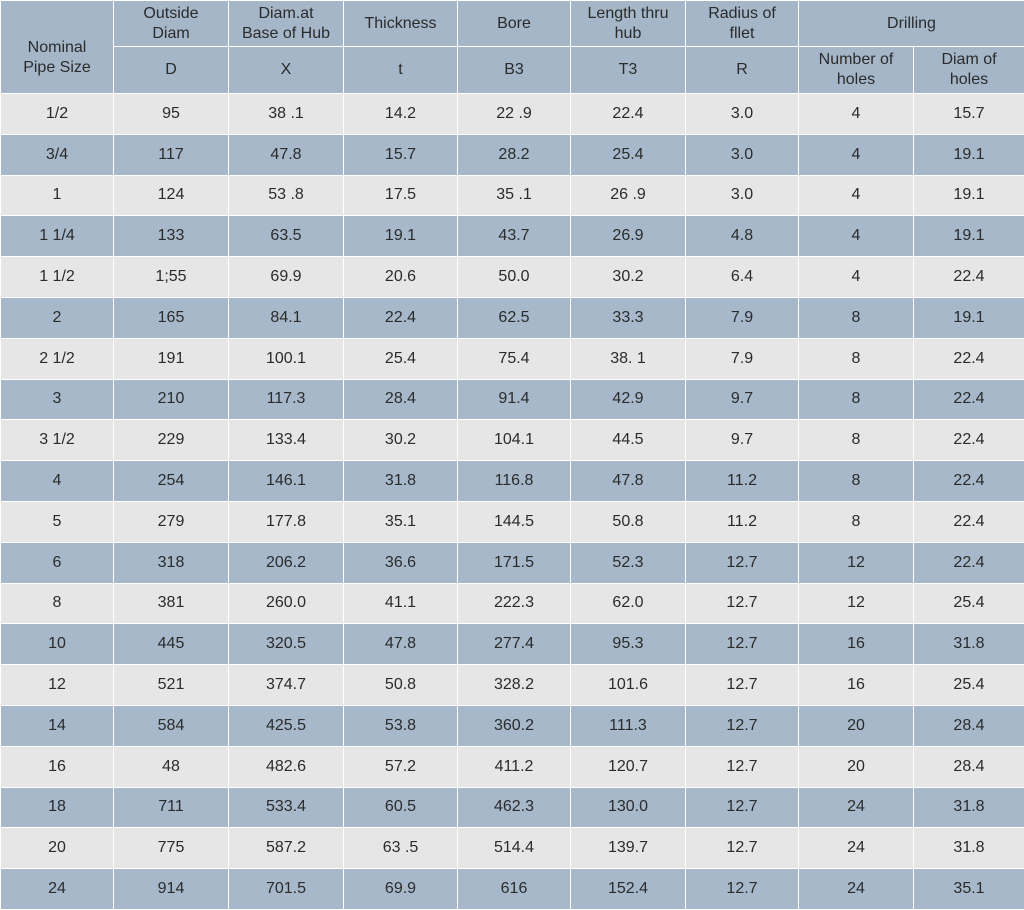 The image size is (1024, 910). Describe the element at coordinates (514, 24) in the screenshot. I see `header-cell: Bore` at that location.